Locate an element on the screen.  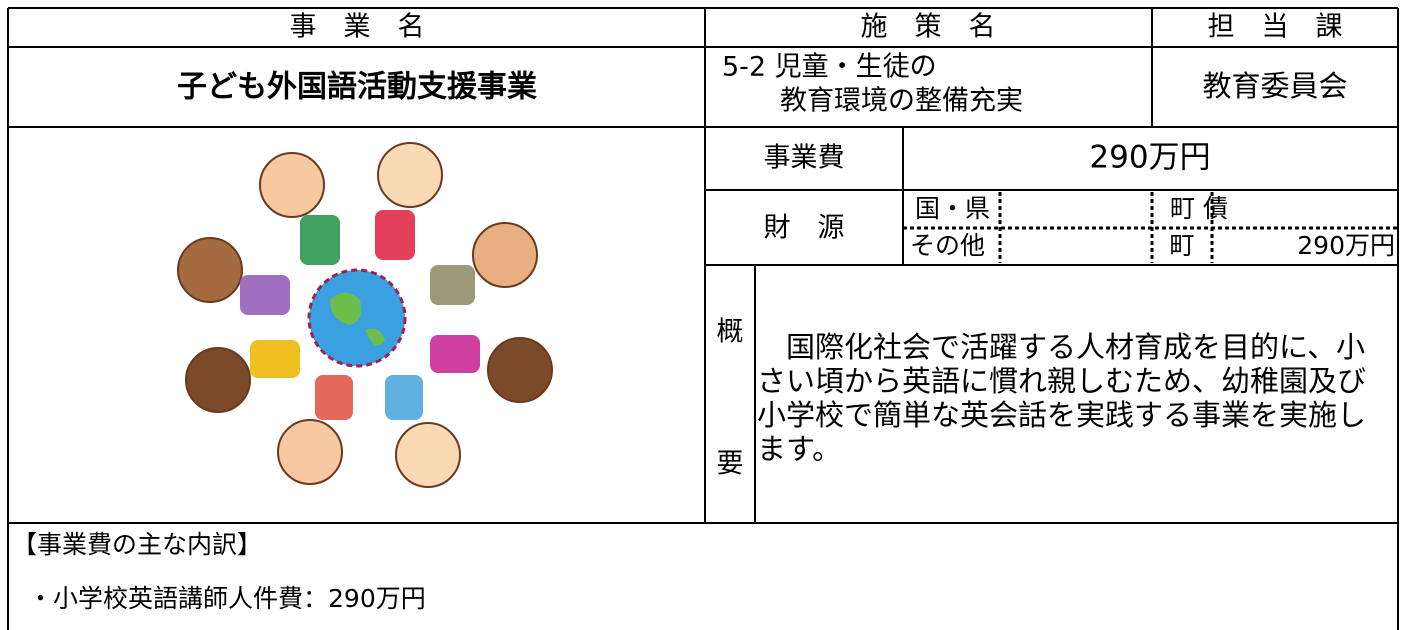
breakdown-title: 【事業費の主な内訳】 is located at coordinates (137, 544).